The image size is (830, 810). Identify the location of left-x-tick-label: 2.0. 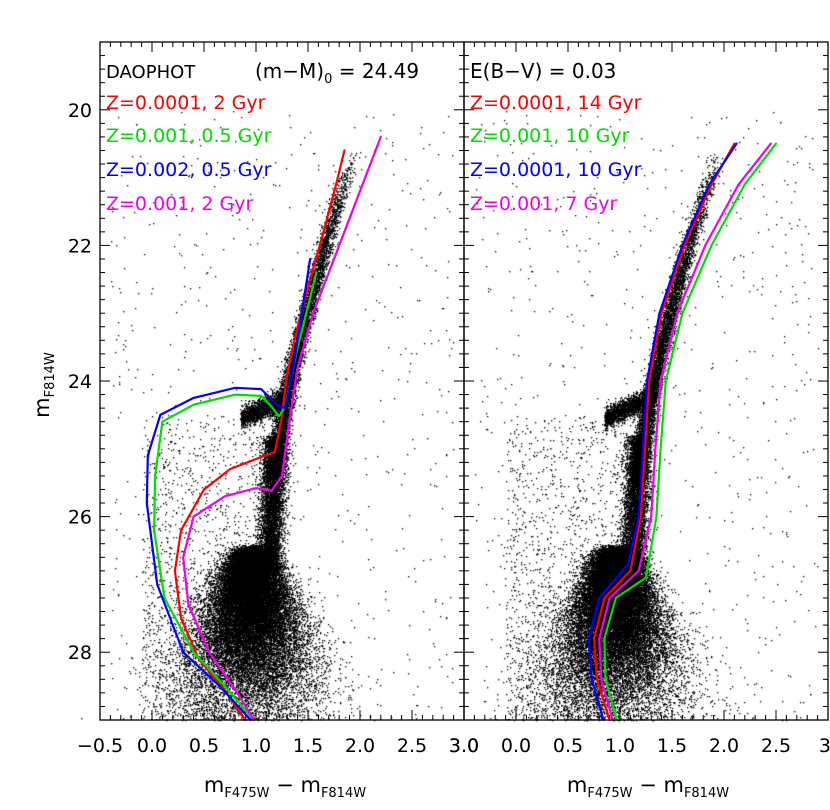
(360, 746).